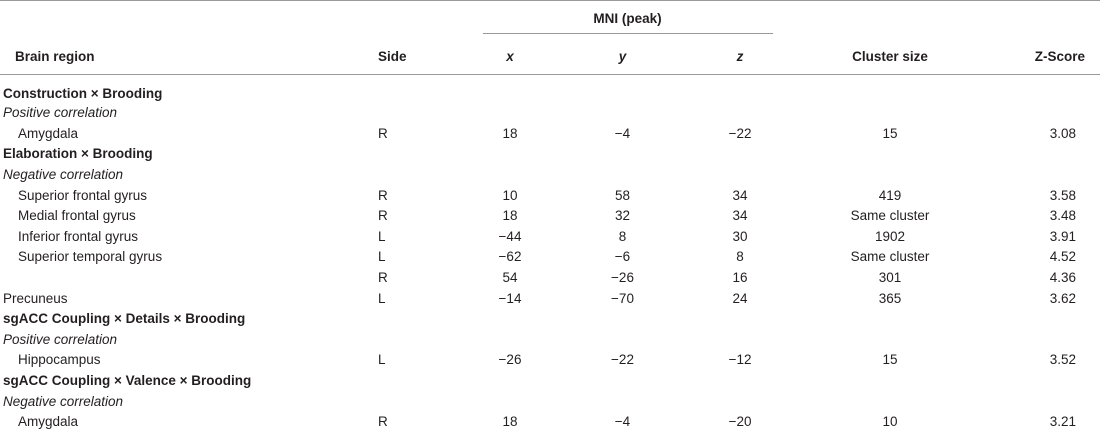 This screenshot has height=433, width=1100. What do you see at coordinates (550, 298) in the screenshot?
I see `table-row: Precuneus L −14 −70 24 365 3.62` at bounding box center [550, 298].